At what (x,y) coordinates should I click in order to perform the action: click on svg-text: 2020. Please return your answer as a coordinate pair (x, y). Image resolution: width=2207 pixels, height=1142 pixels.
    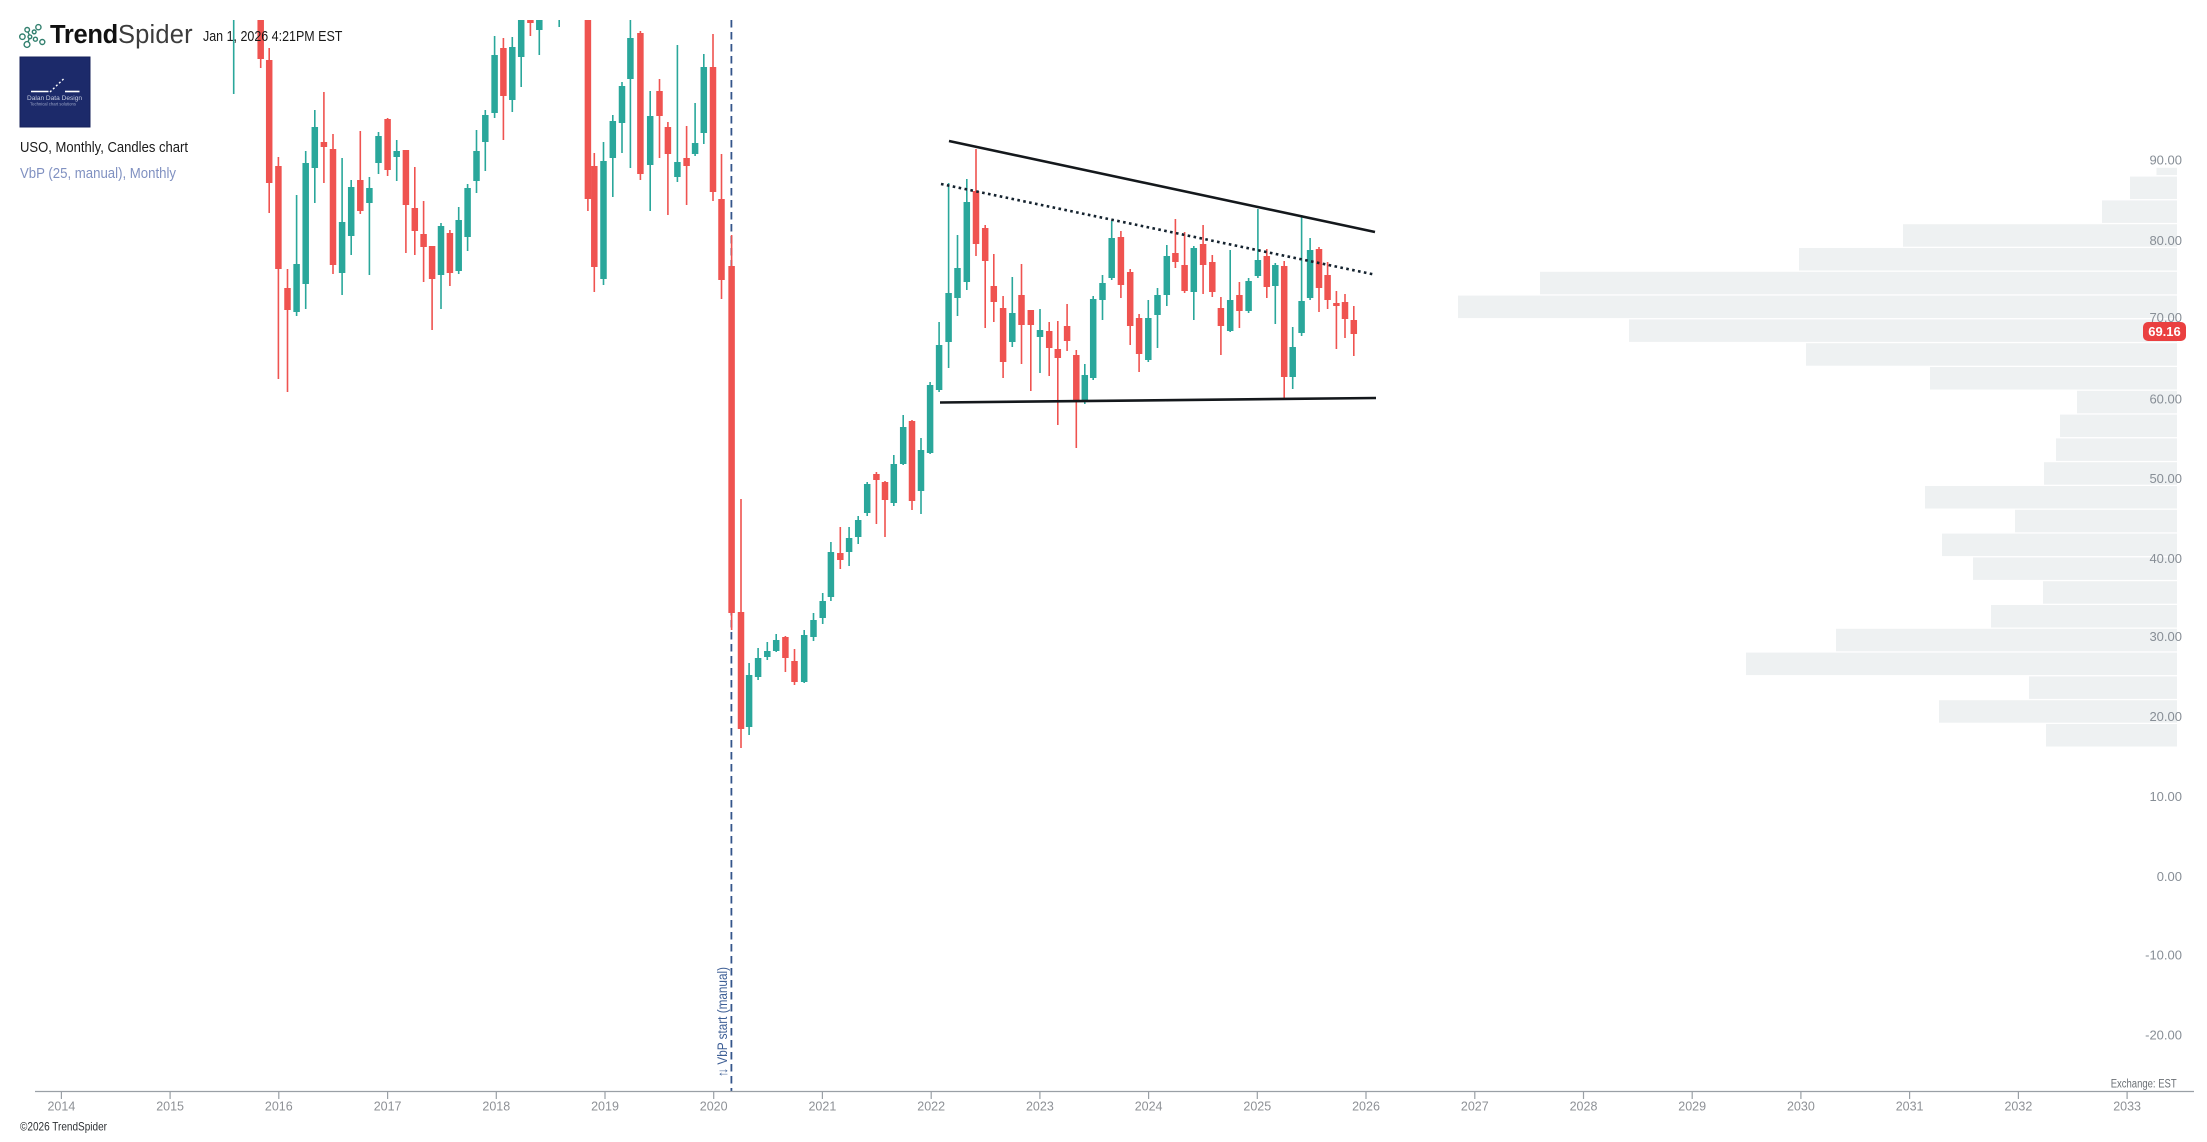
    Looking at the image, I should click on (714, 1106).